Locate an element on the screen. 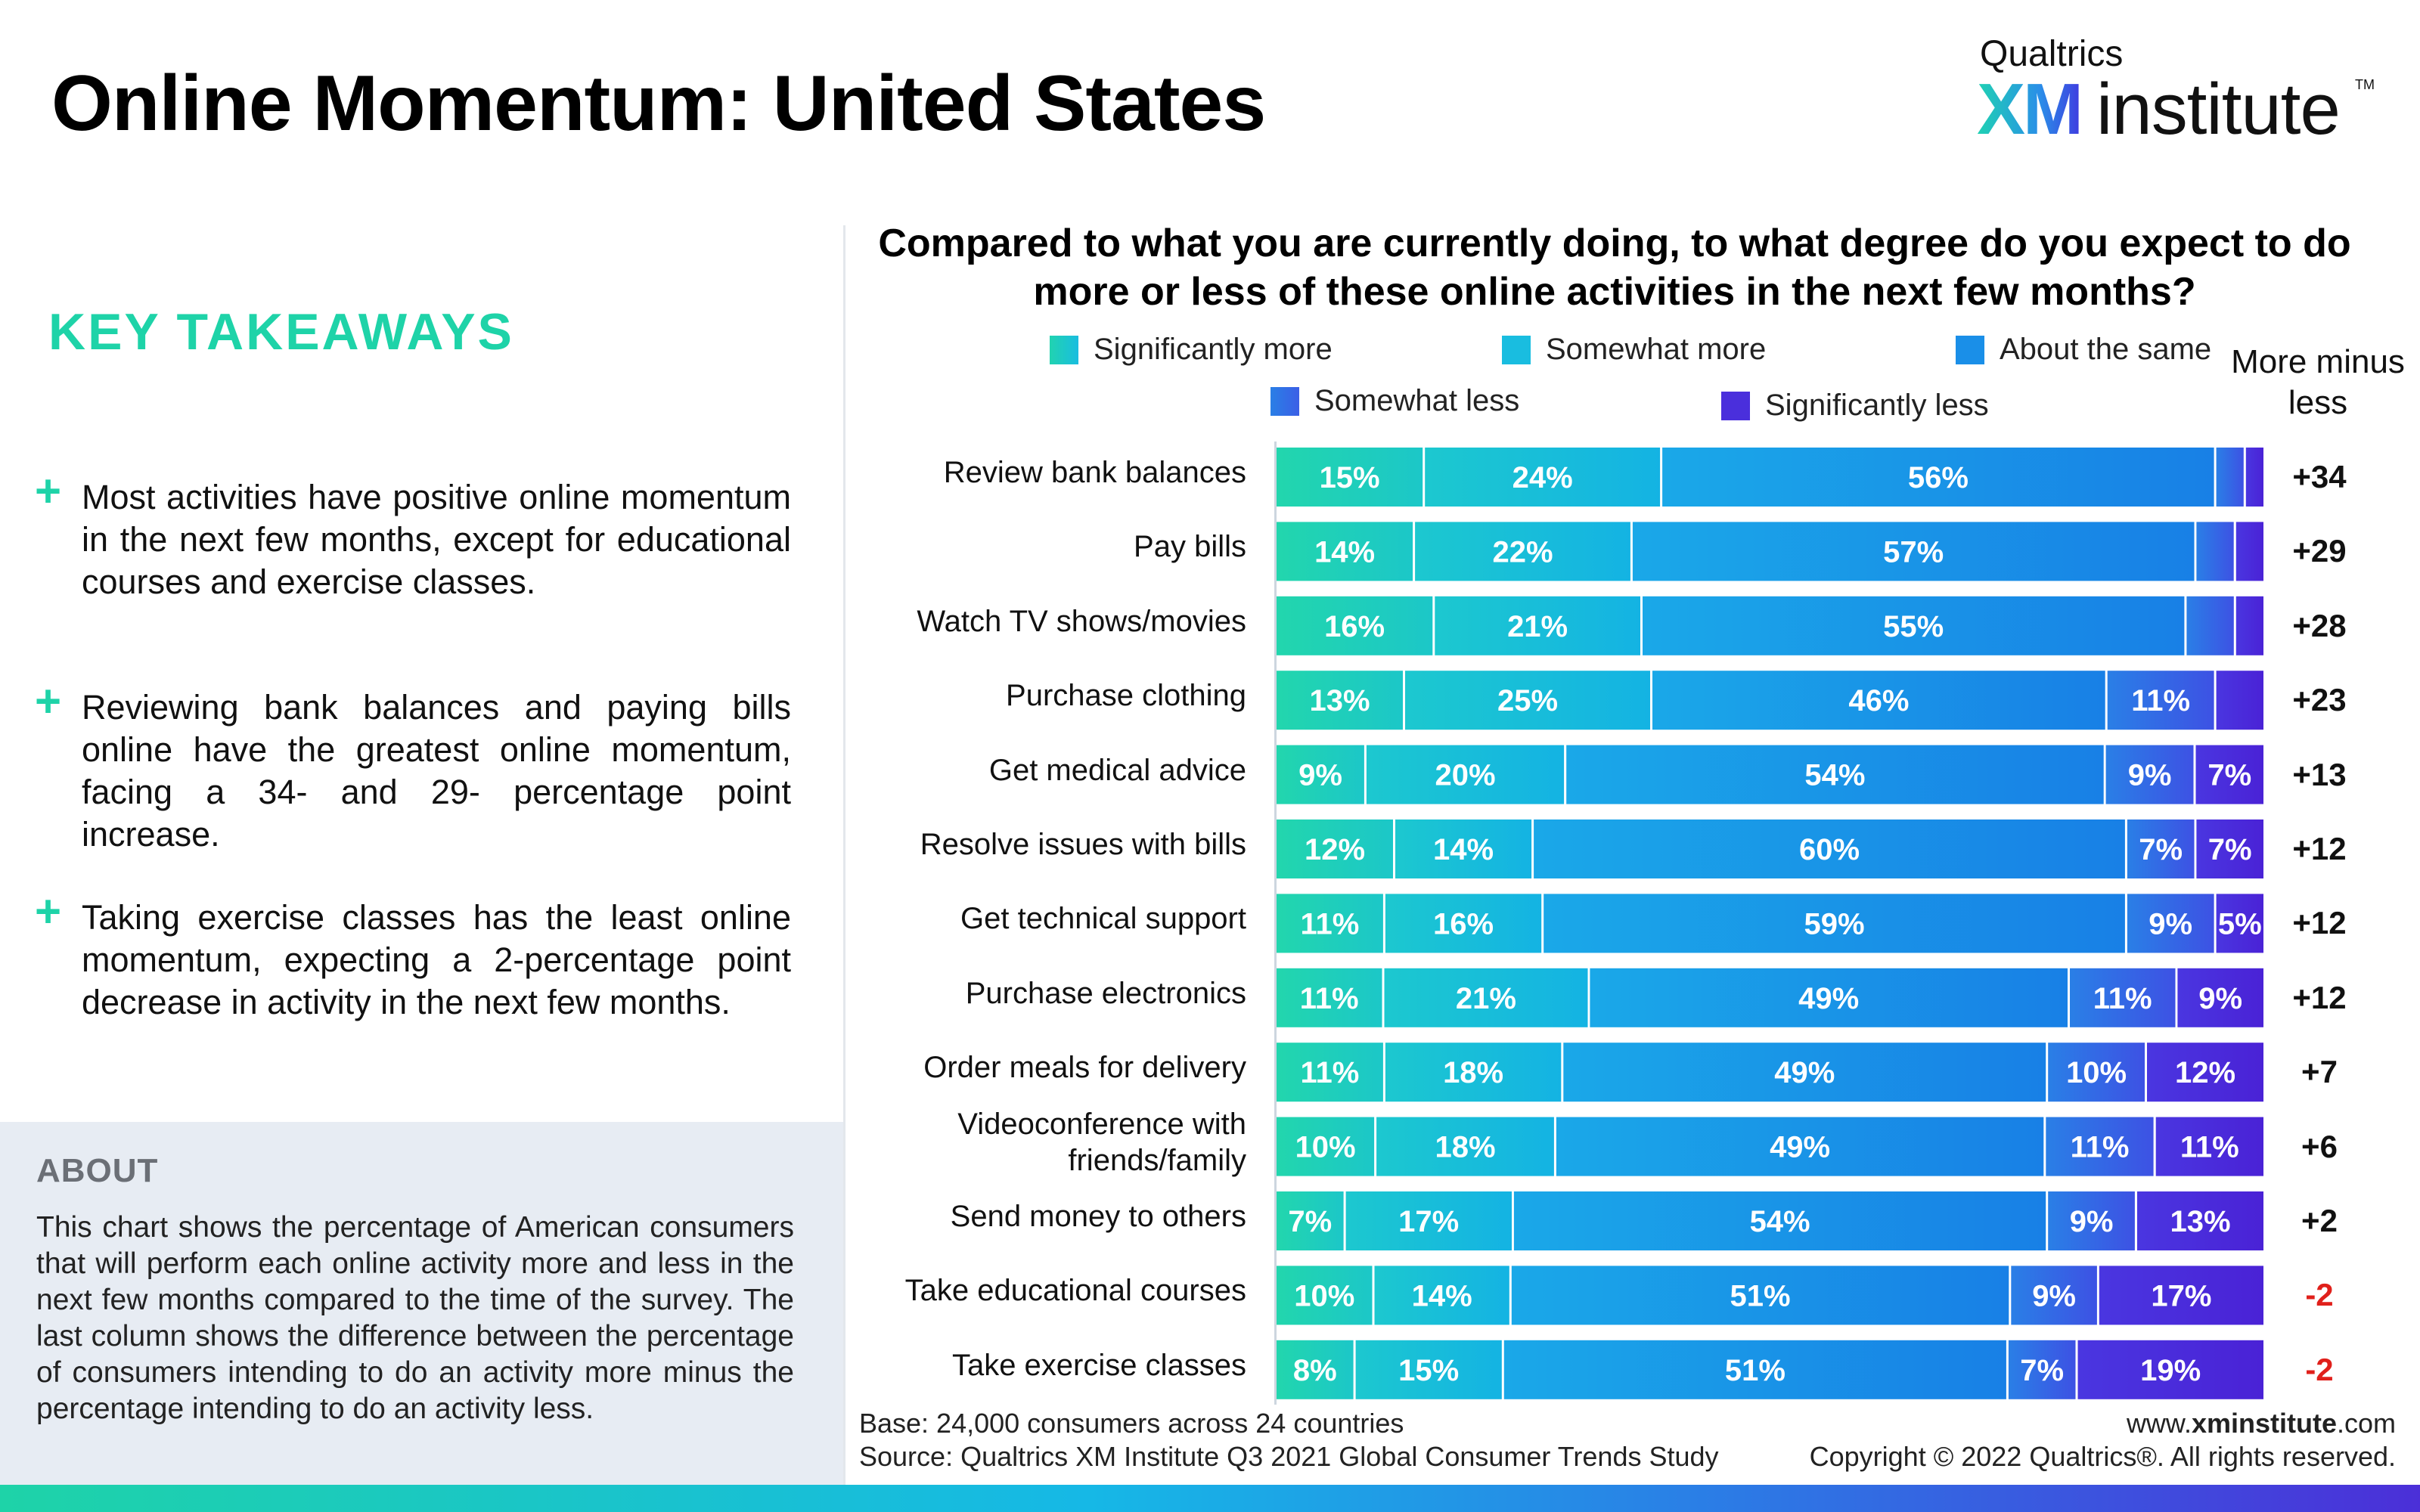 This screenshot has width=2420, height=1512. legend-significantly-more: Significantly more is located at coordinates (1191, 350).